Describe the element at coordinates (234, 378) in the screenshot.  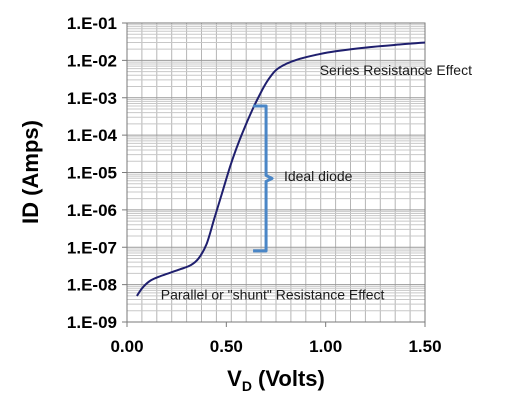
I see `x-axis-title-main: V` at that location.